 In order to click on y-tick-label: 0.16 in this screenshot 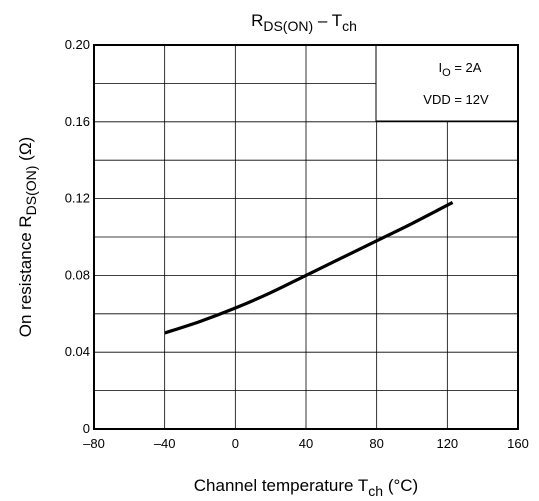, I will do `click(77, 121)`.